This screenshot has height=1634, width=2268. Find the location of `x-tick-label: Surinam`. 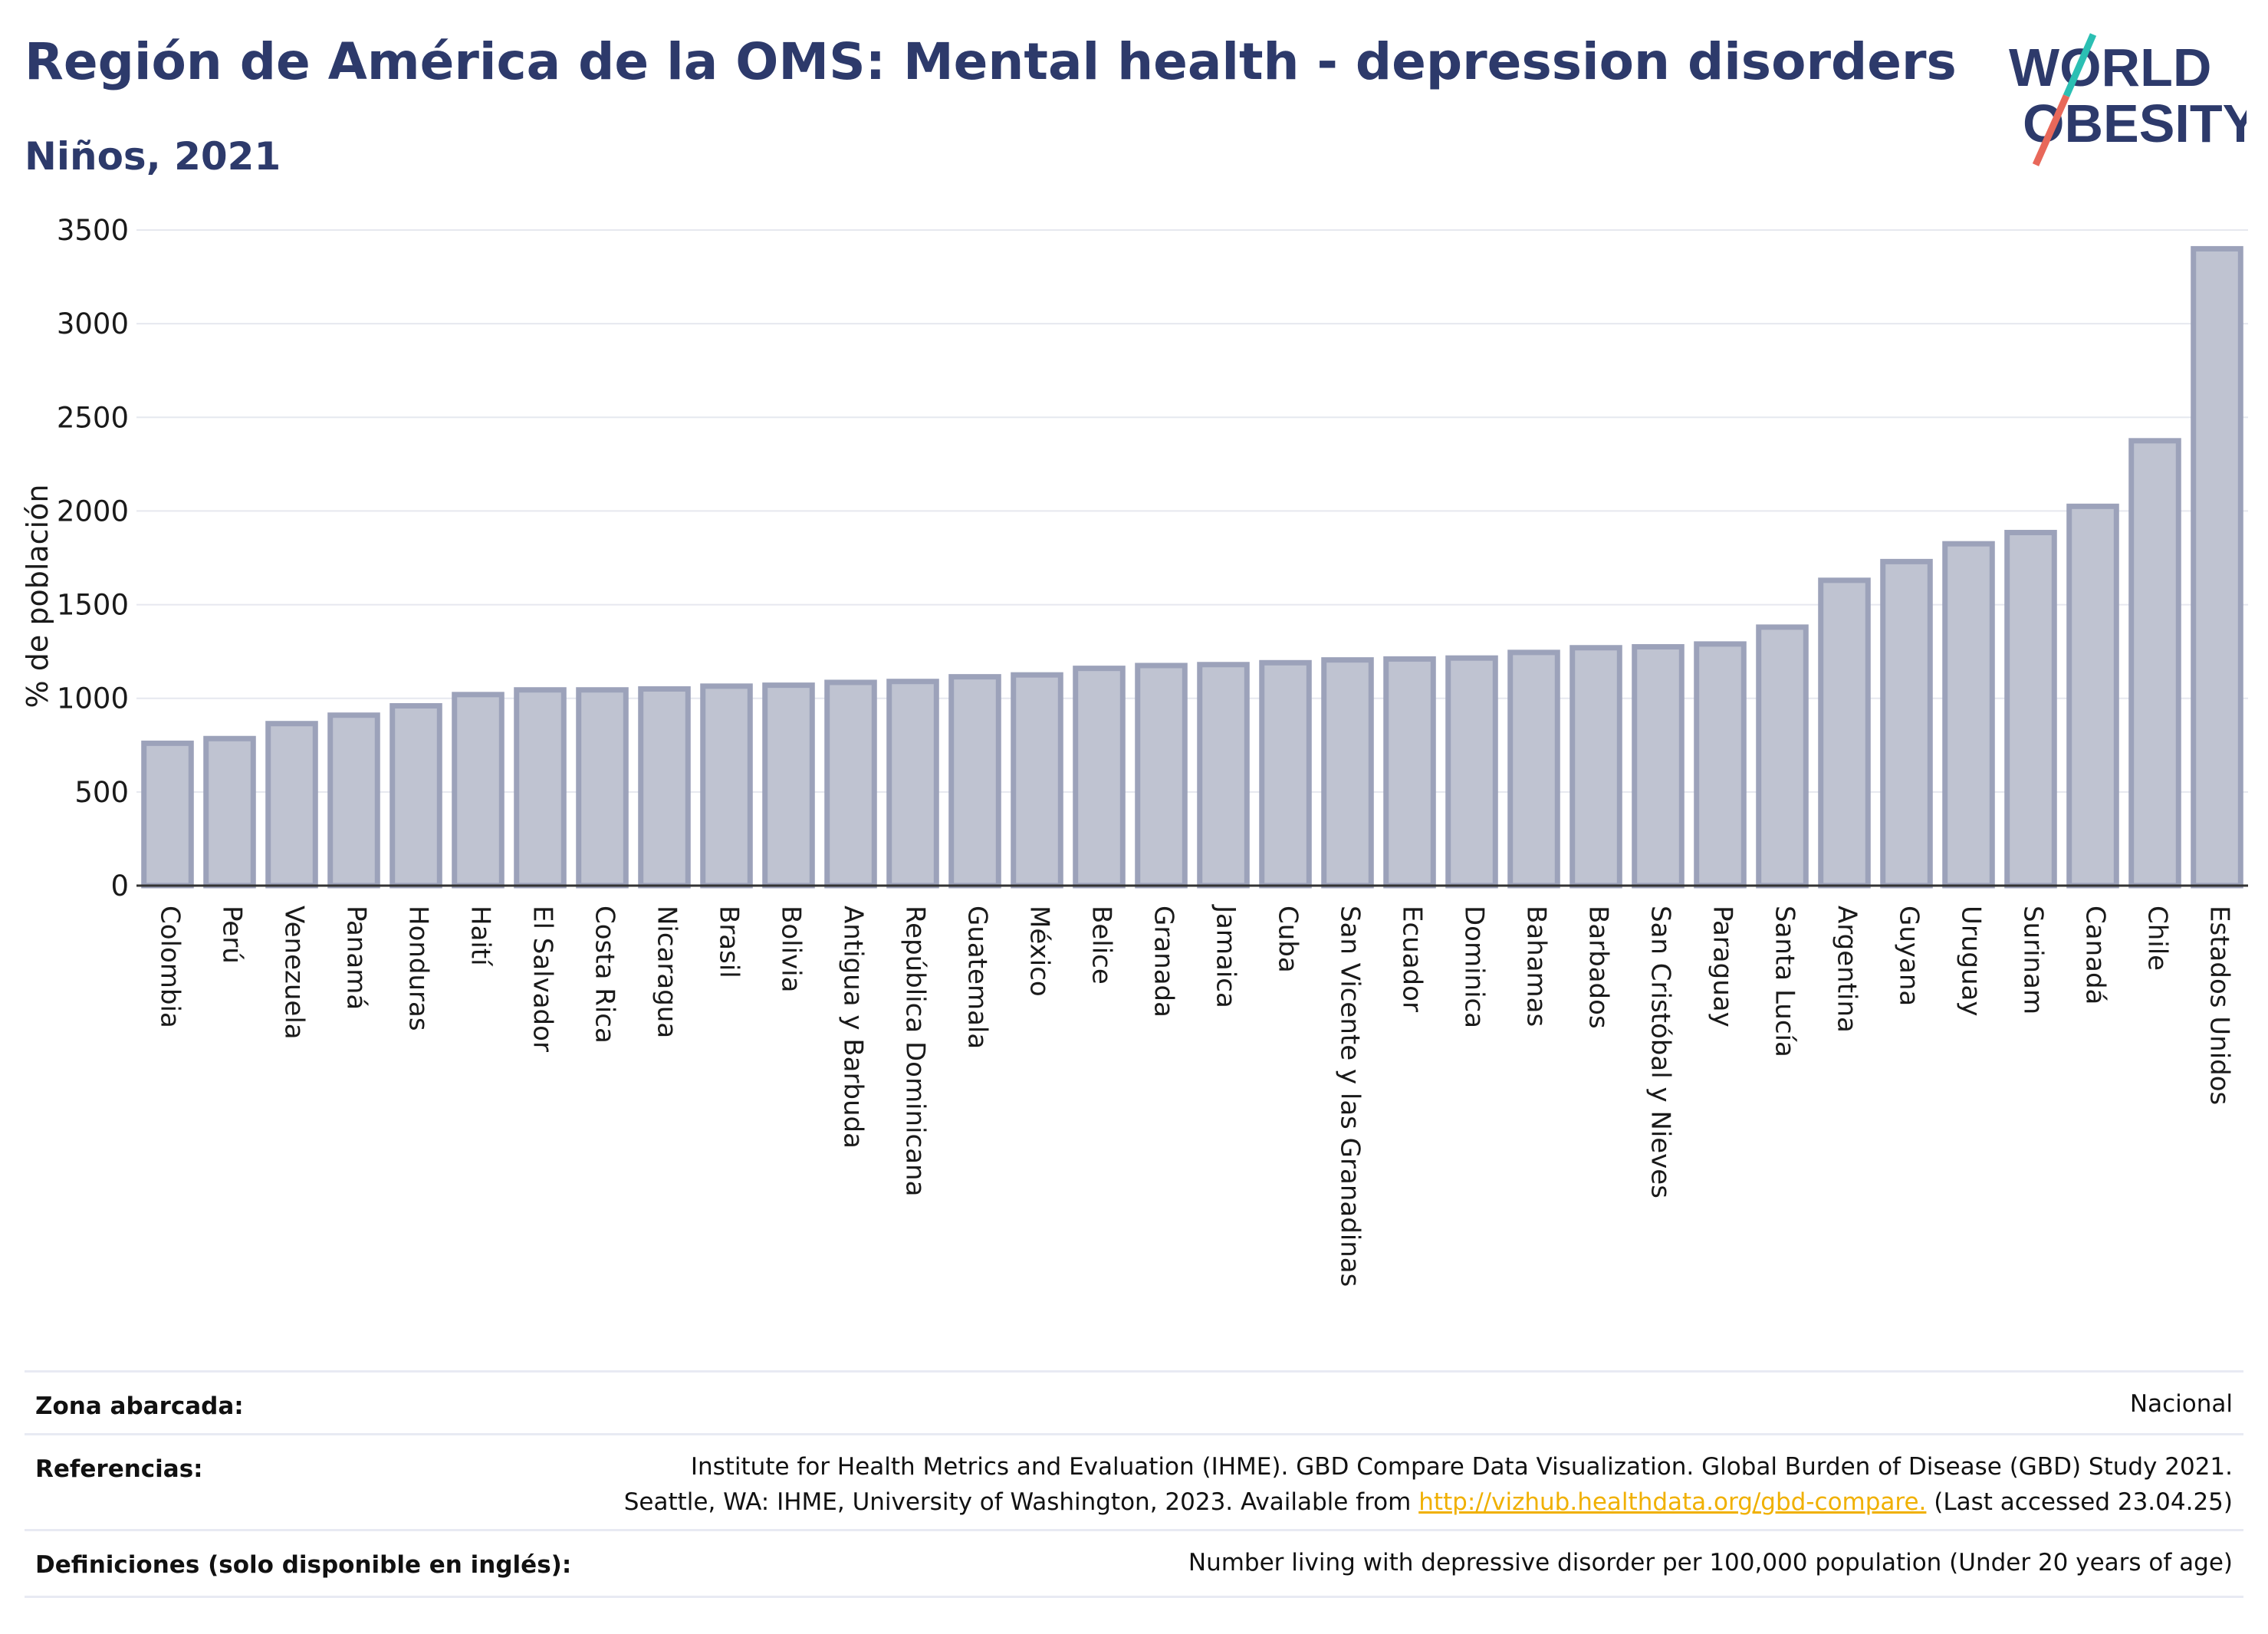

x-tick-label: Surinam is located at coordinates (2033, 960).